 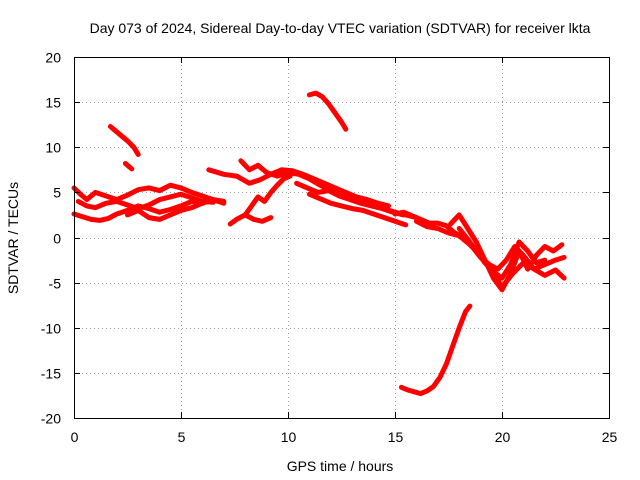 I want to click on y-tick-label: -5, so click(x=55, y=284).